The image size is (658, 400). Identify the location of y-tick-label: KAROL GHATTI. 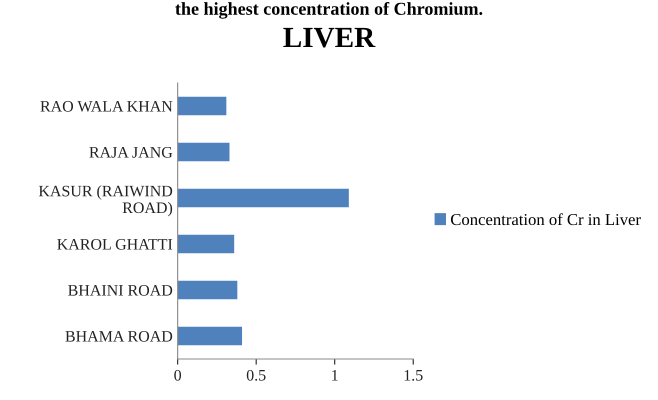
(114, 244).